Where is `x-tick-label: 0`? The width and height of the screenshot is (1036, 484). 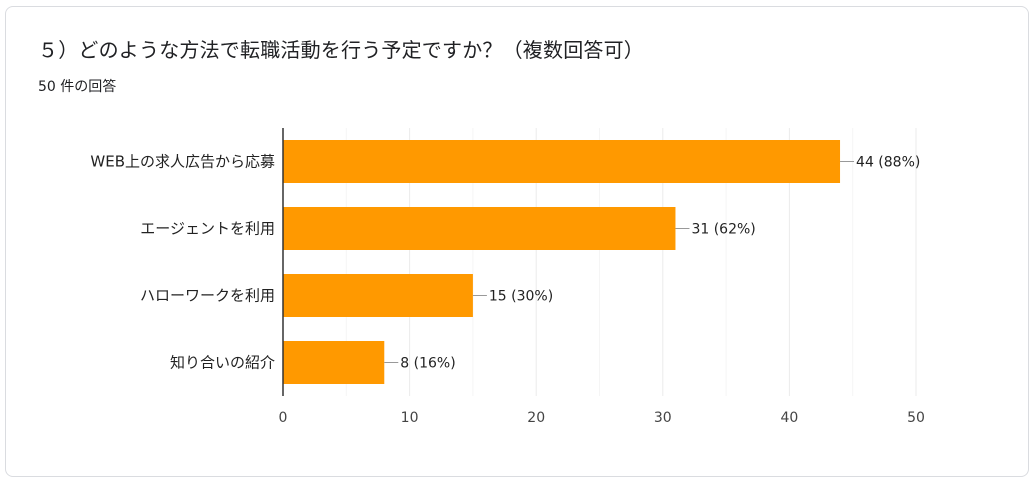 x-tick-label: 0 is located at coordinates (283, 418).